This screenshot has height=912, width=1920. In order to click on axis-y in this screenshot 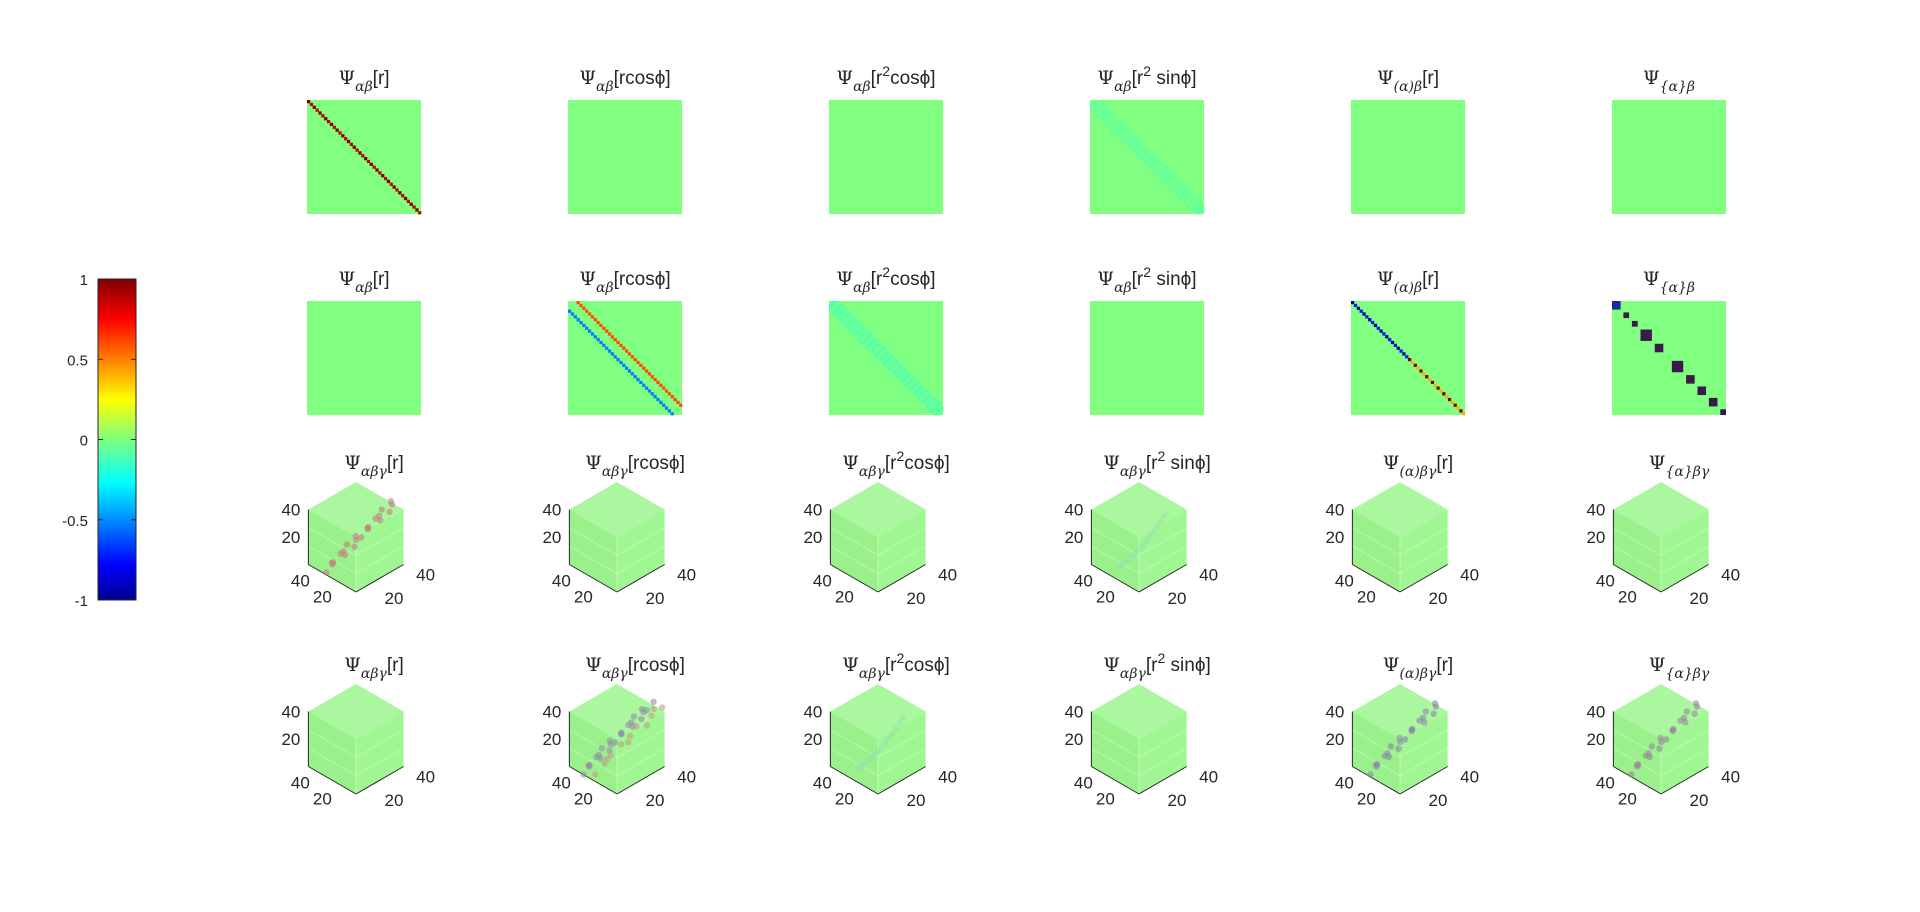, I will do `click(1162, 578)`.